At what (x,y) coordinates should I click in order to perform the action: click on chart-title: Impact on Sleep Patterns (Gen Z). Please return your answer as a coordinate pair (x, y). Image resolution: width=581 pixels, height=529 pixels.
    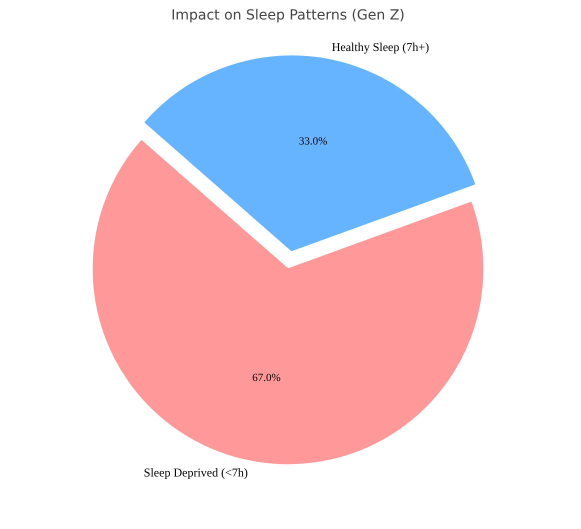
    Looking at the image, I should click on (288, 16).